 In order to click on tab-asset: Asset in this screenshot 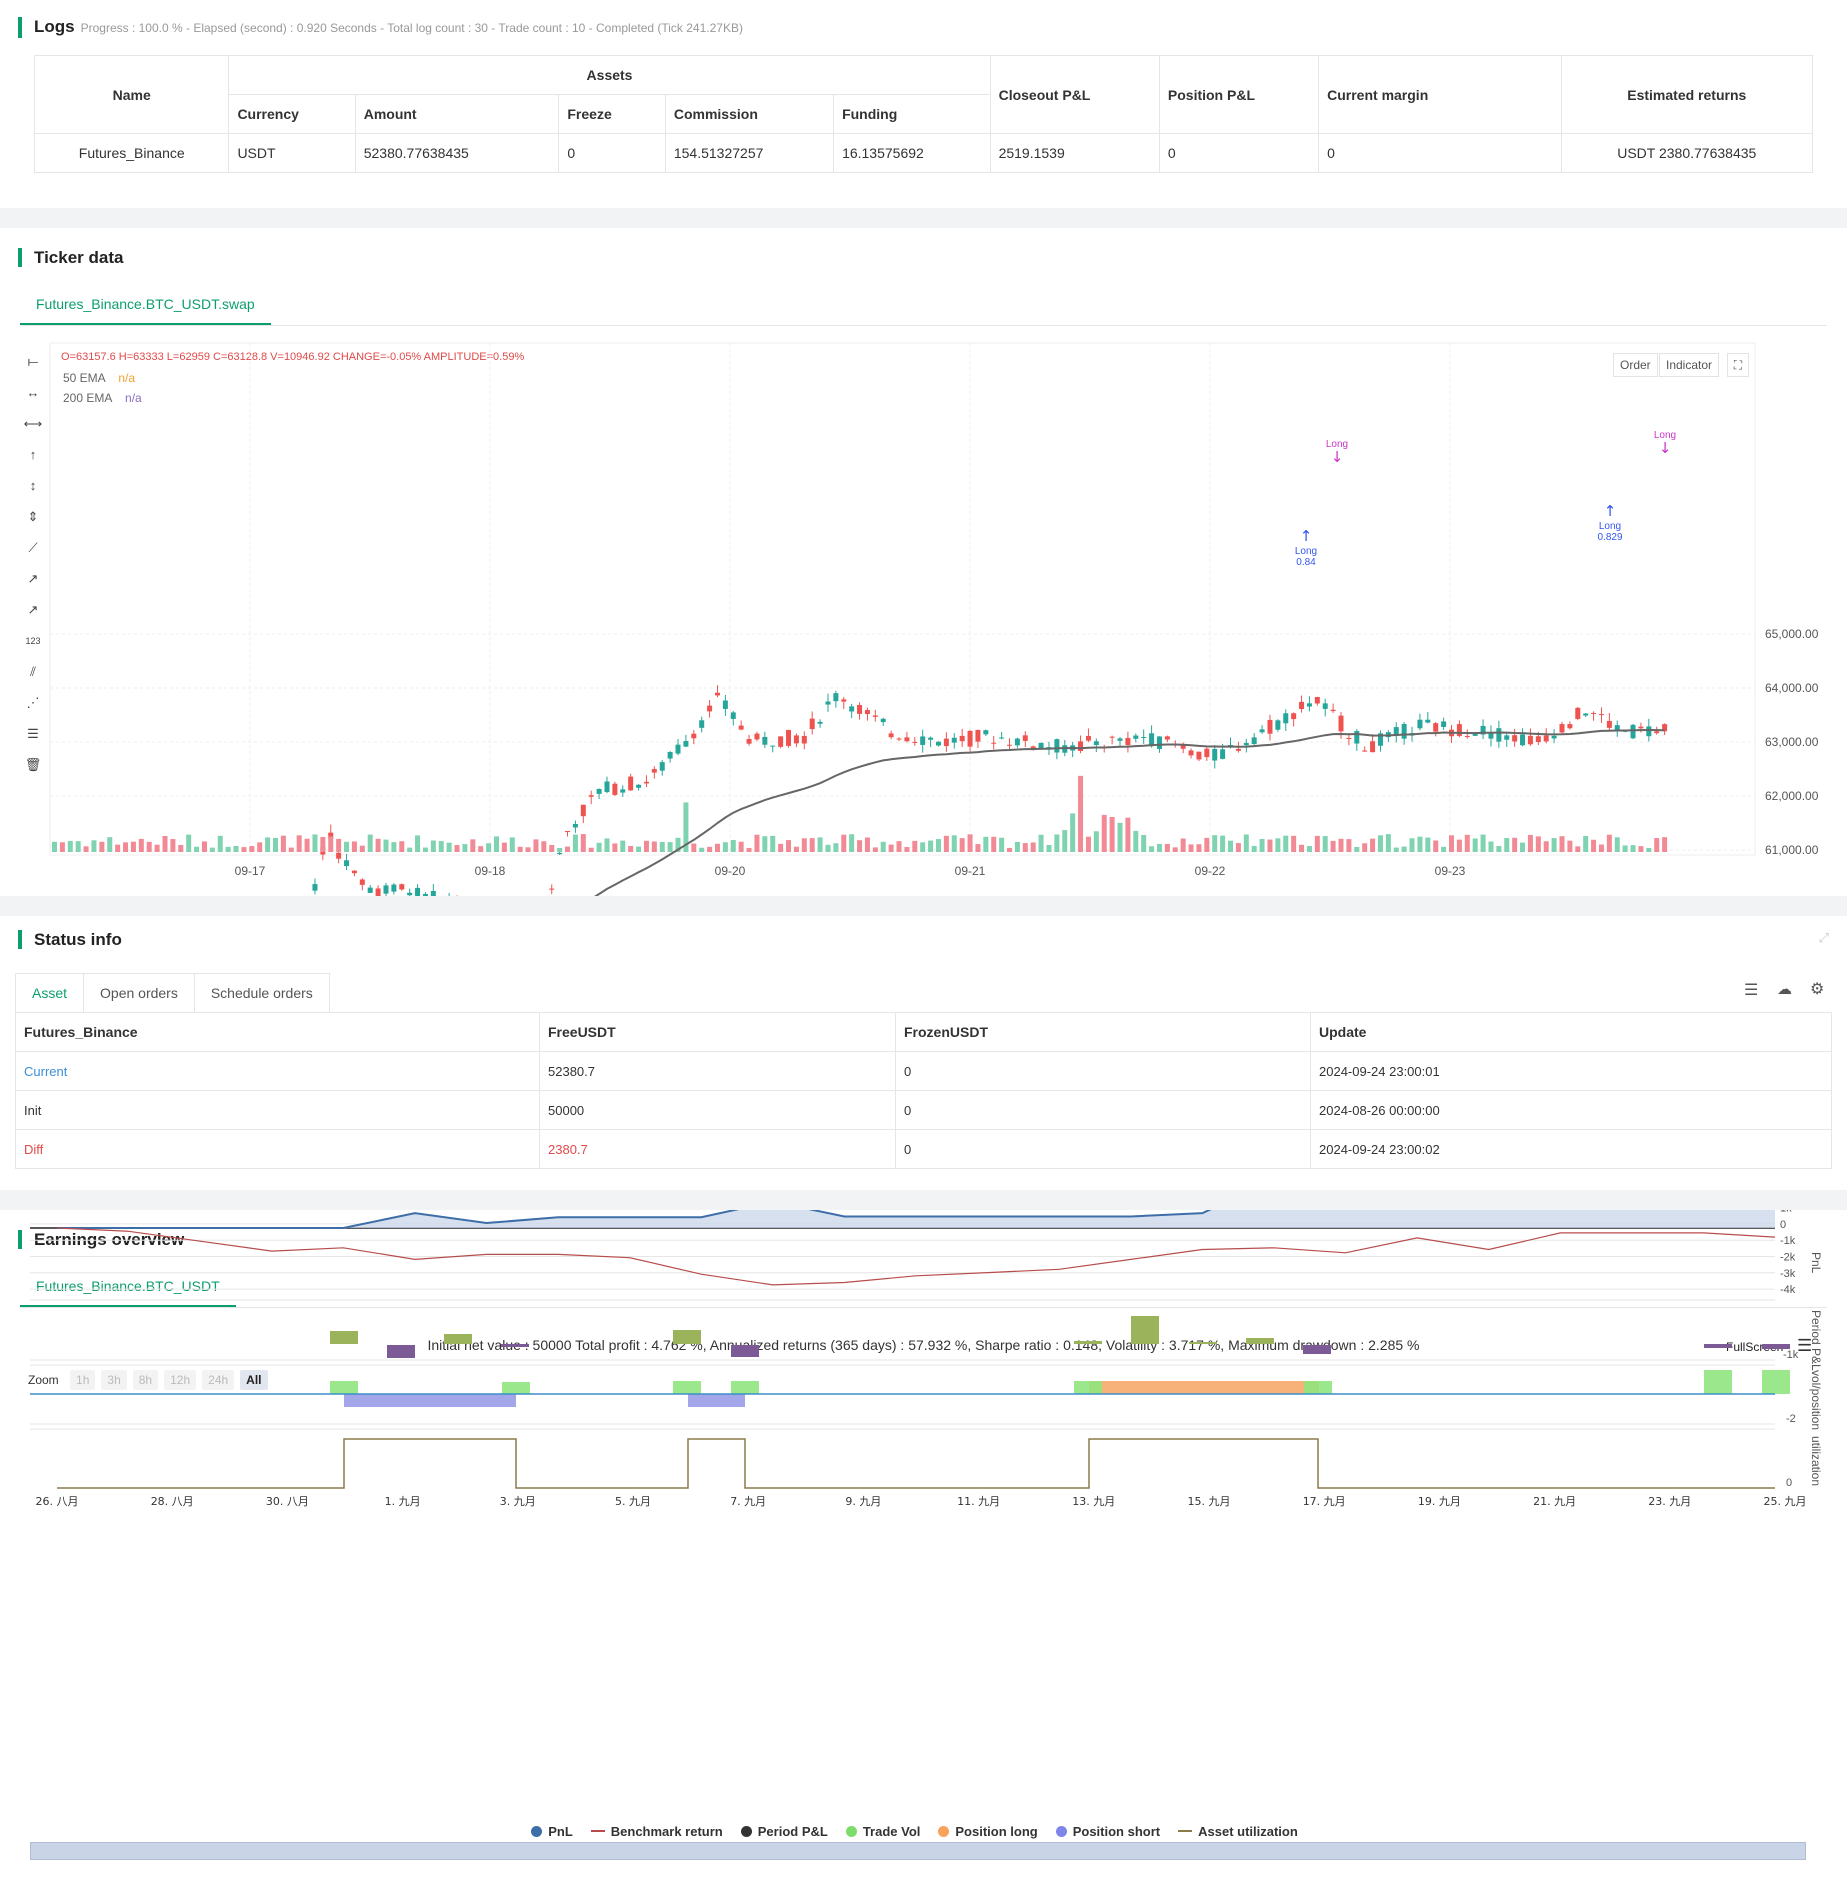, I will do `click(50, 992)`.